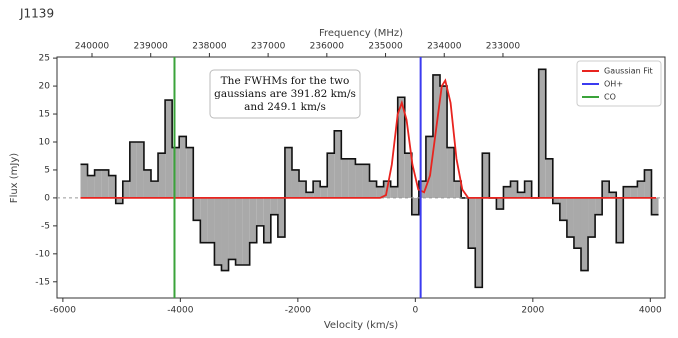  I want to click on x-tick-label: 0, so click(415, 311).